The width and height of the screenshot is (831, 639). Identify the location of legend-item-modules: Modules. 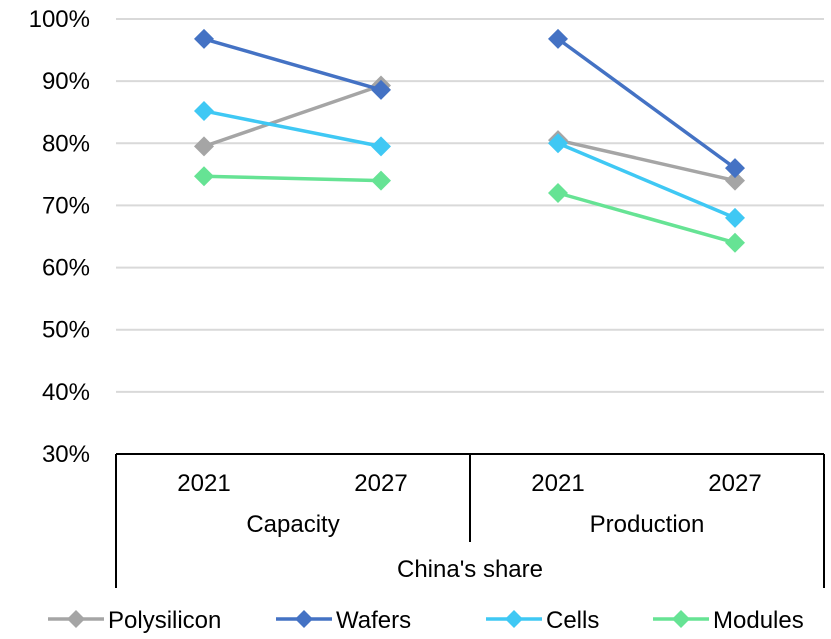
(728, 620).